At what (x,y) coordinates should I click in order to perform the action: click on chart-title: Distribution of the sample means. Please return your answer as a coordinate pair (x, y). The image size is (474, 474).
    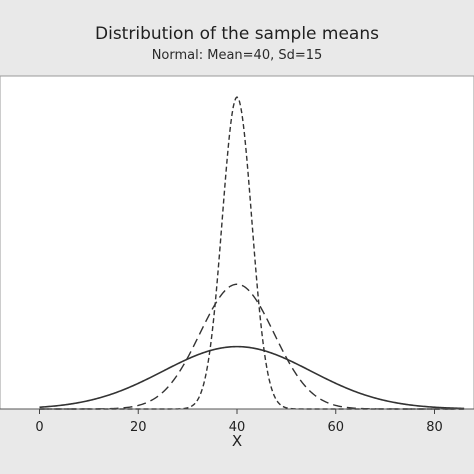
    Looking at the image, I should click on (237, 34).